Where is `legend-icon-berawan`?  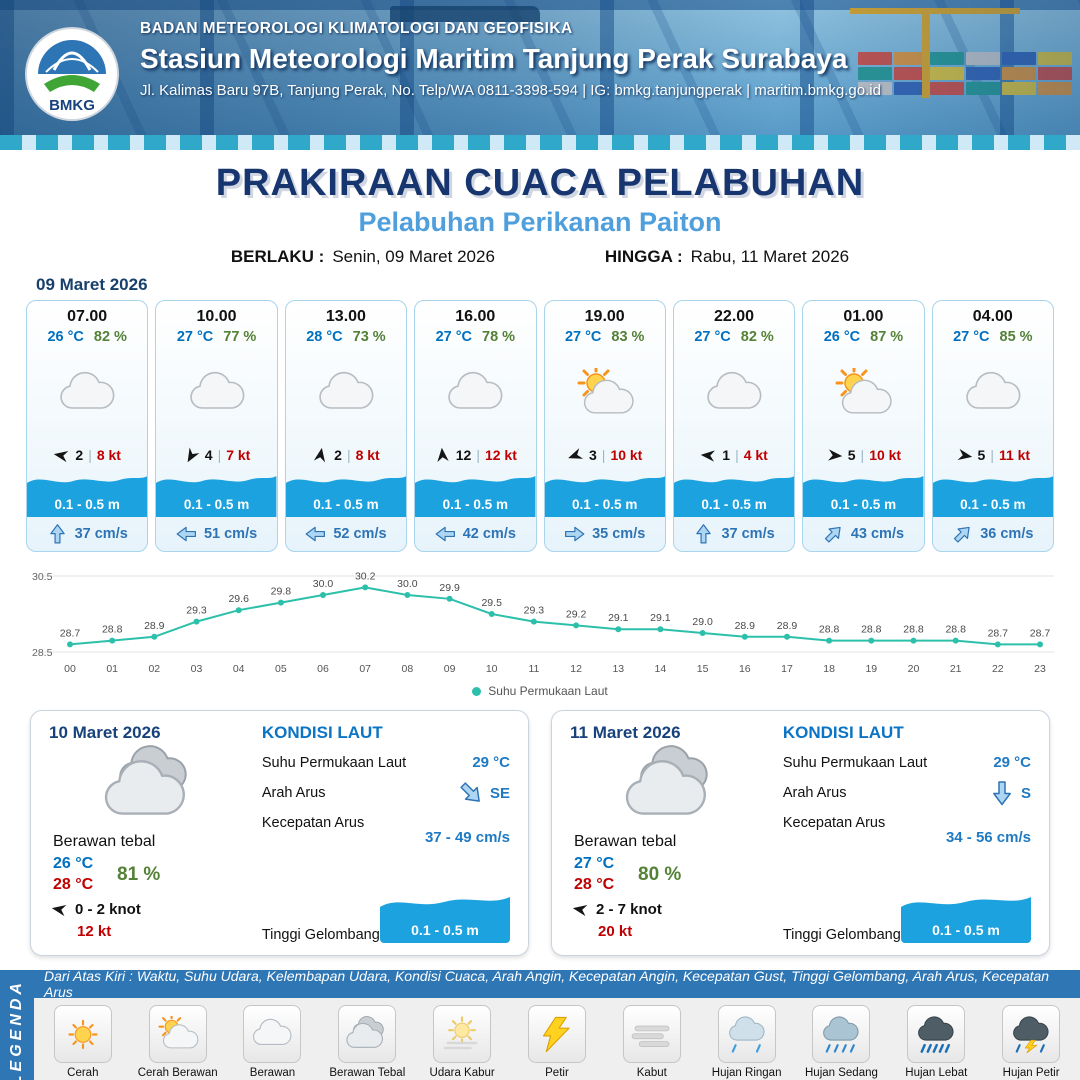
legend-icon-berawan is located at coordinates (272, 1034).